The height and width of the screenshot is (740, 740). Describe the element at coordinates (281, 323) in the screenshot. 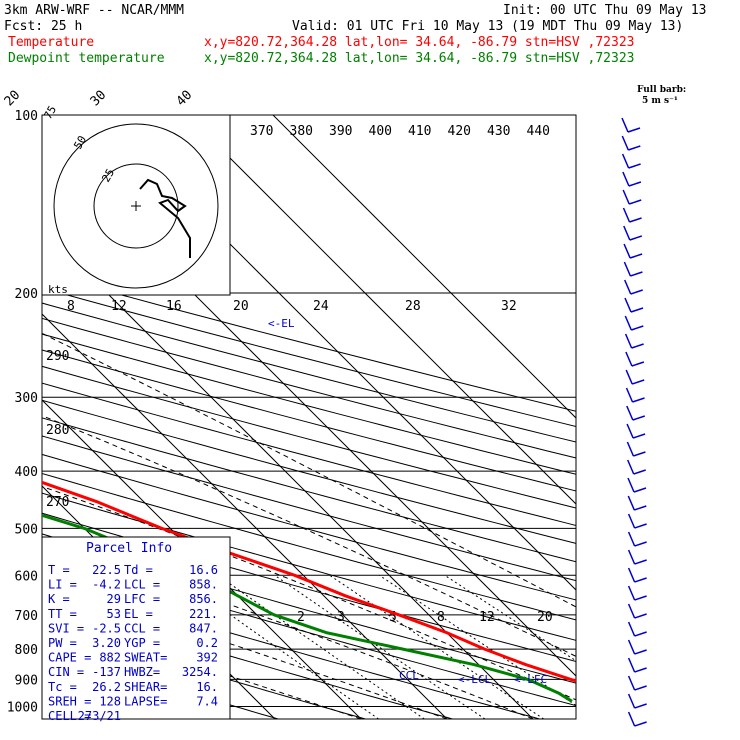

I see `el-marker: <-EL` at that location.